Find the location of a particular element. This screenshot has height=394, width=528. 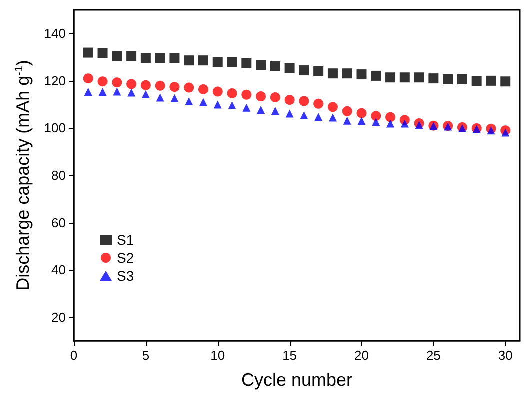

x-tick-label: 20 is located at coordinates (361, 355).